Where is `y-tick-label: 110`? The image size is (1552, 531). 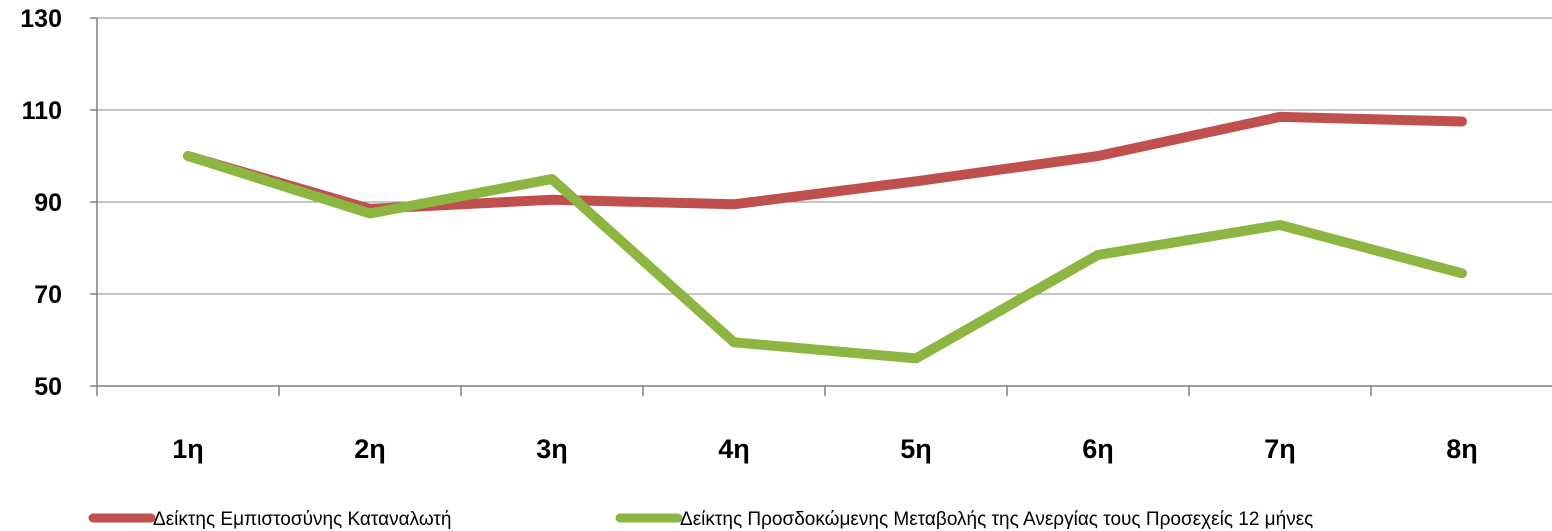
y-tick-label: 110 is located at coordinates (42, 111).